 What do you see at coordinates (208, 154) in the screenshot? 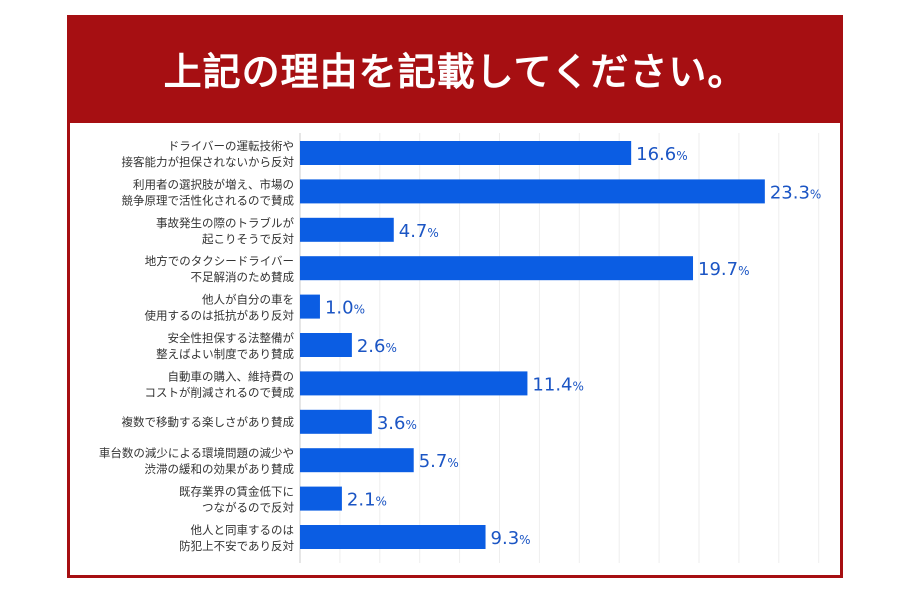
I see `category-label: ドライバーの運転技術や接客能力が担保されないから反対` at bounding box center [208, 154].